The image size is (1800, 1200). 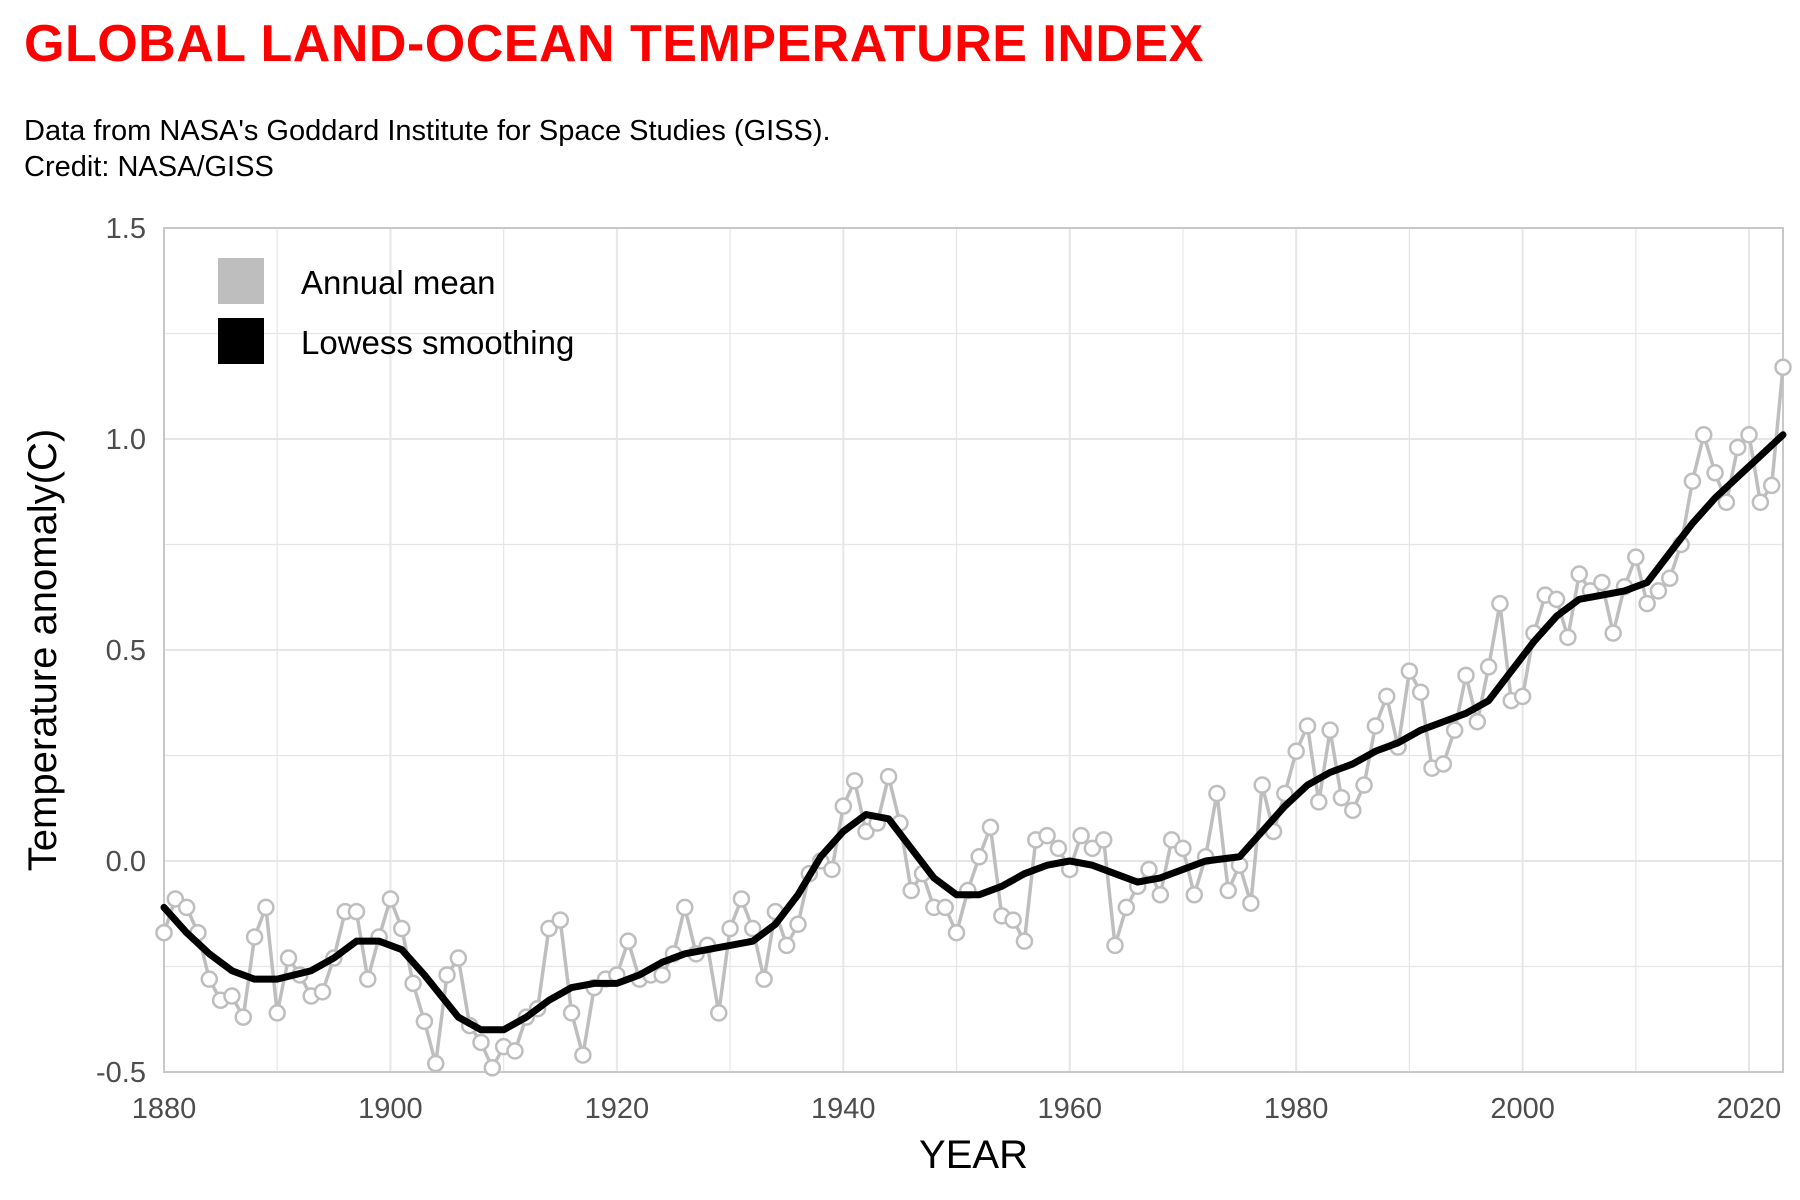 What do you see at coordinates (390, 1109) in the screenshot?
I see `x-tick-label: 1900` at bounding box center [390, 1109].